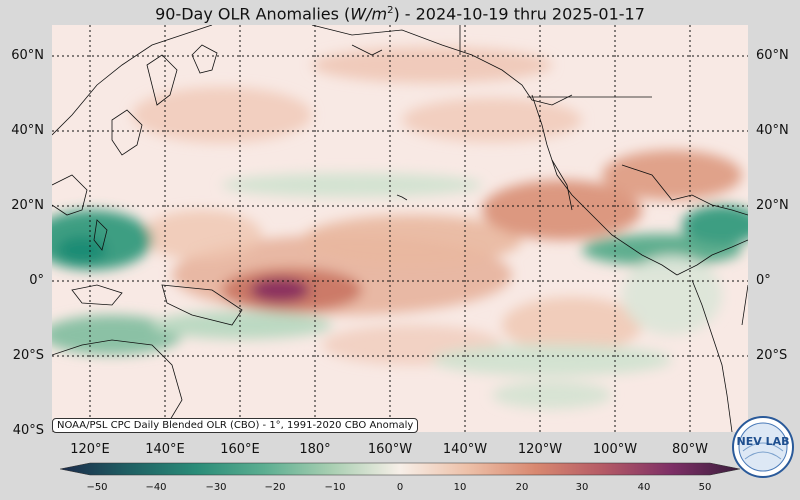 This screenshot has height=500, width=800. I want to click on lat-label-left: 20°N, so click(27, 205).